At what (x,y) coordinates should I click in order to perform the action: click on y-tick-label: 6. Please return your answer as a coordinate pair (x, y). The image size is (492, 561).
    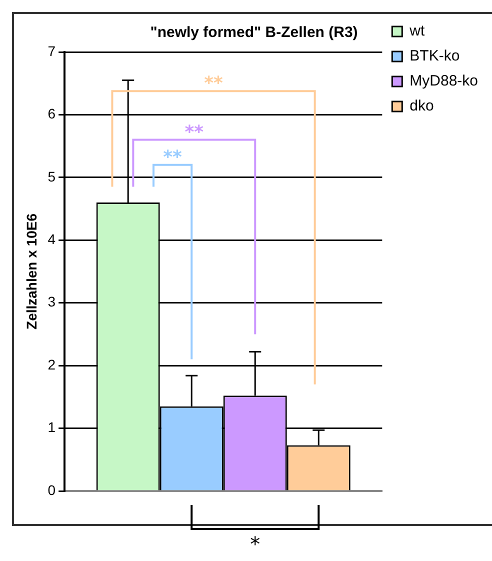
    Looking at the image, I should click on (52, 114).